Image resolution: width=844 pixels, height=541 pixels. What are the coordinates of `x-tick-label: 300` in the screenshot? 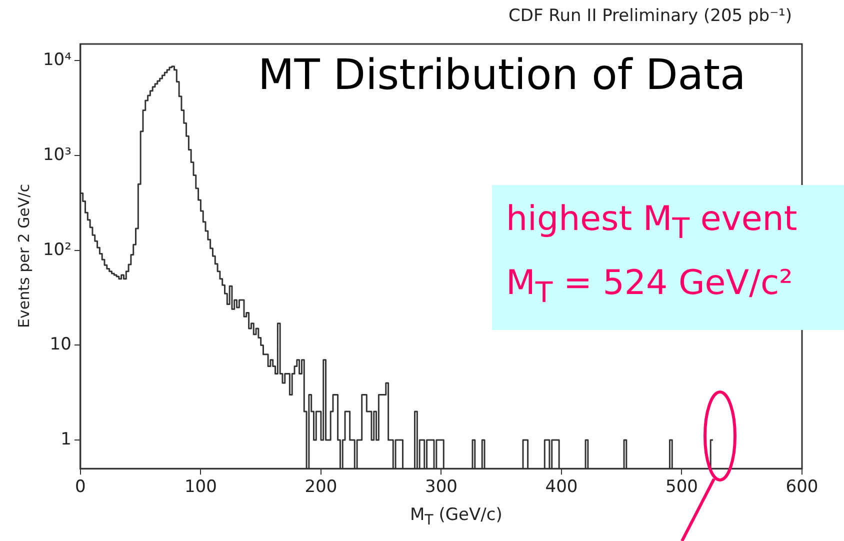 It's located at (441, 487).